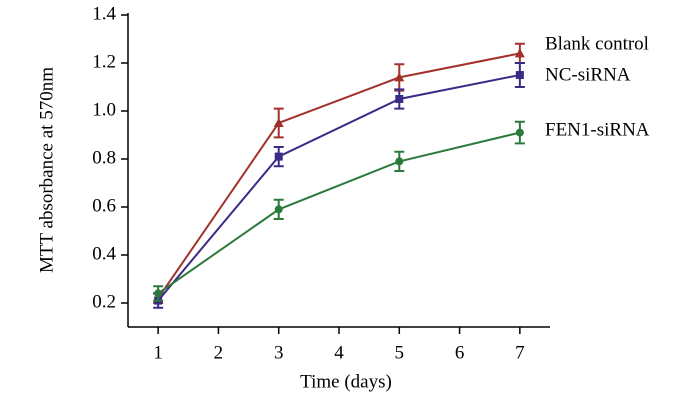 This screenshot has width=700, height=402. Describe the element at coordinates (46, 170) in the screenshot. I see `y-axis-title: MTT absorbance at 570nm` at that location.